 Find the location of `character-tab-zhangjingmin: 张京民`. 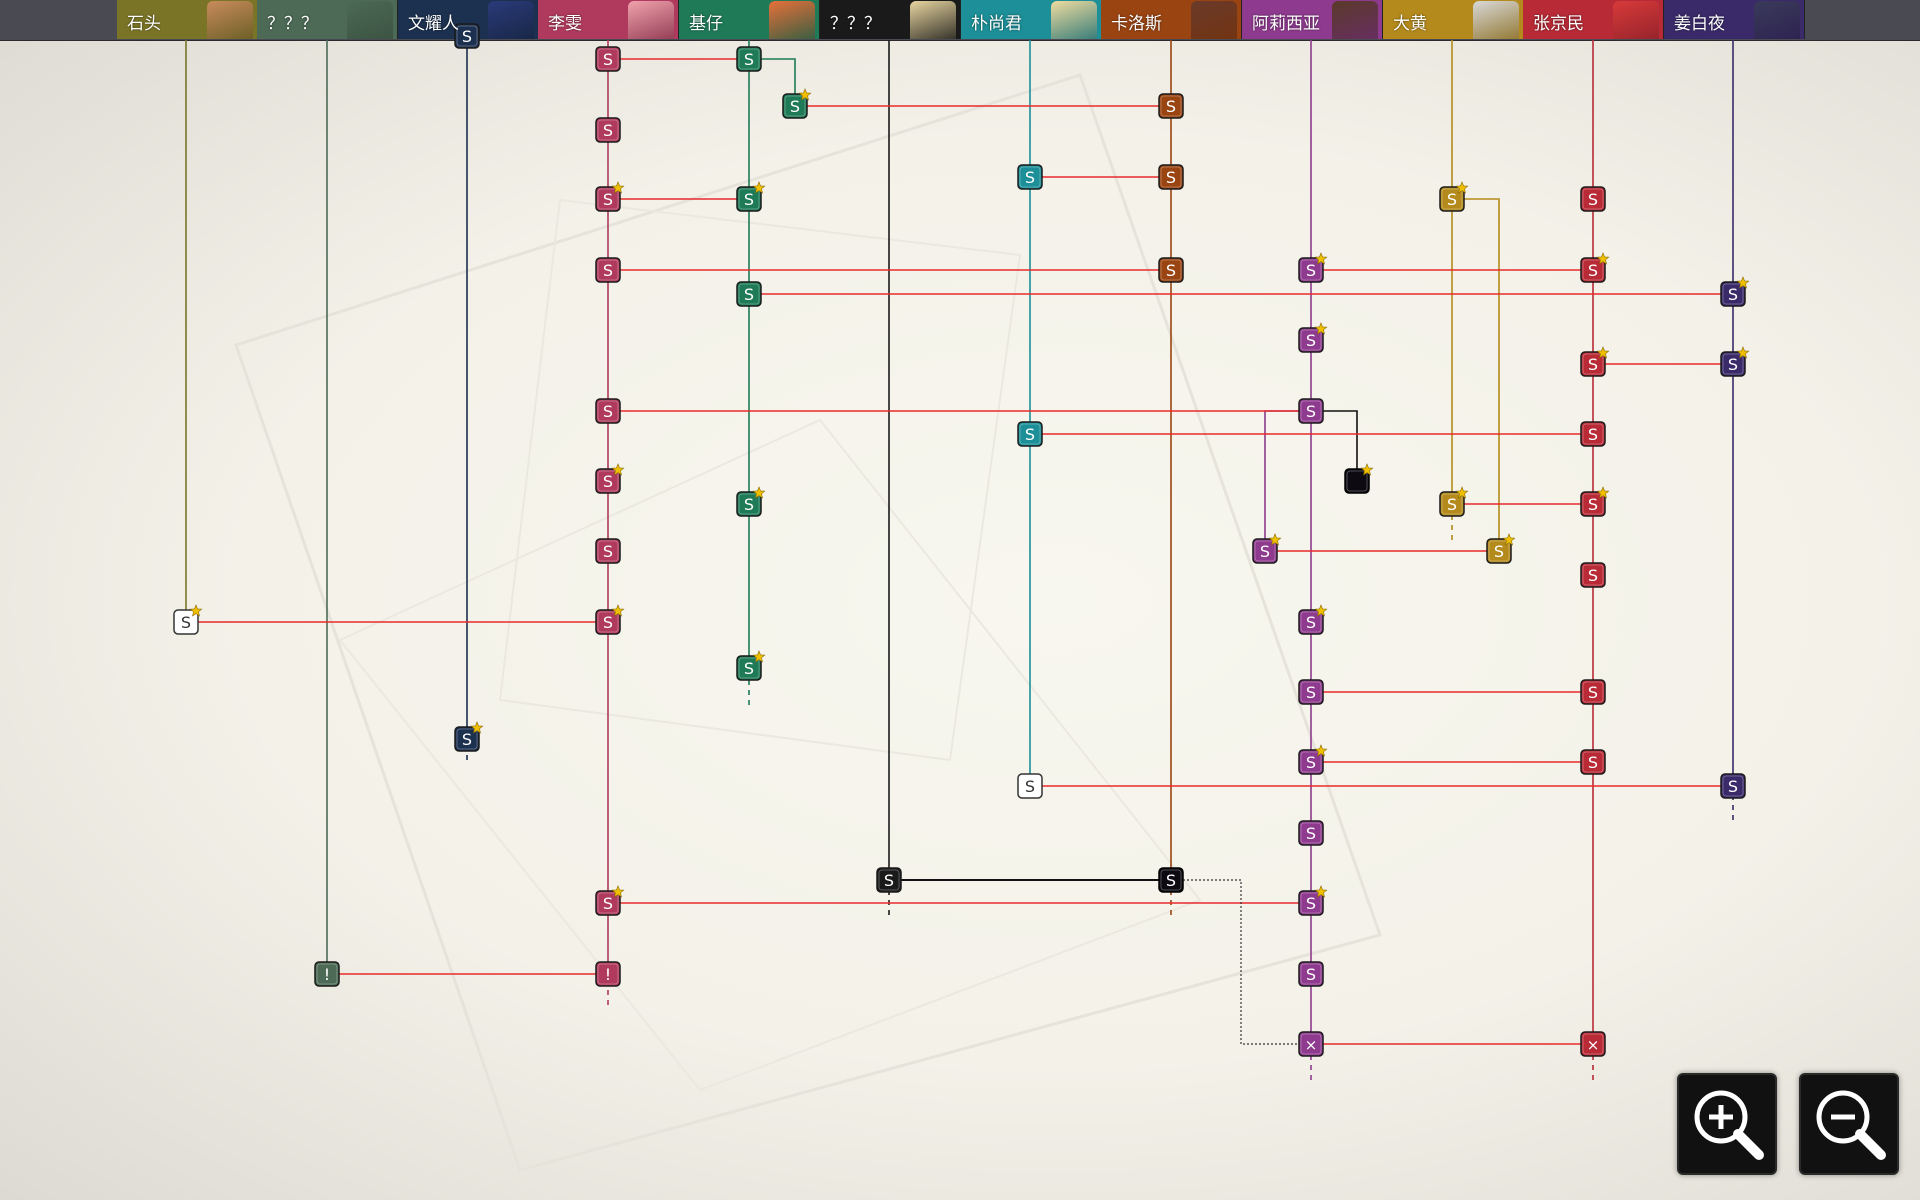

character-tab-zhangjingmin: 张京民 is located at coordinates (1593, 19).